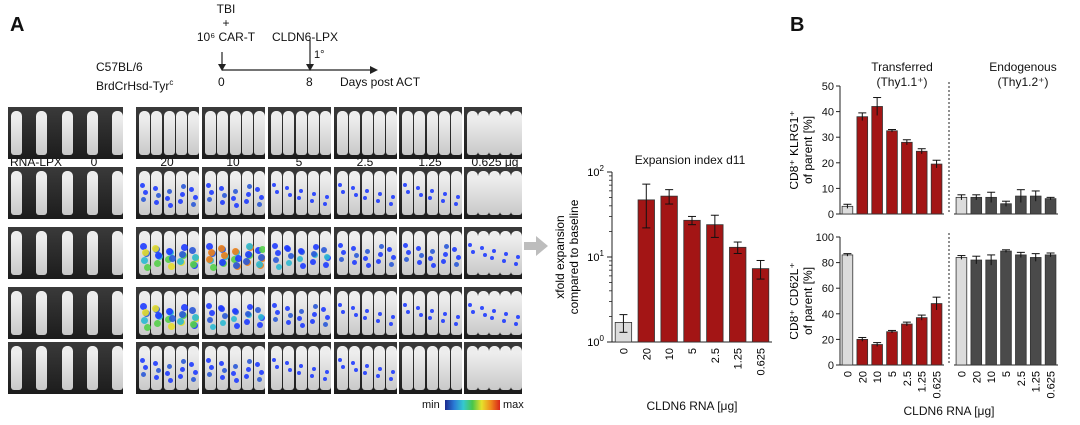  What do you see at coordinates (171, 82) in the screenshot?
I see `strain-superscript: c` at bounding box center [171, 82].